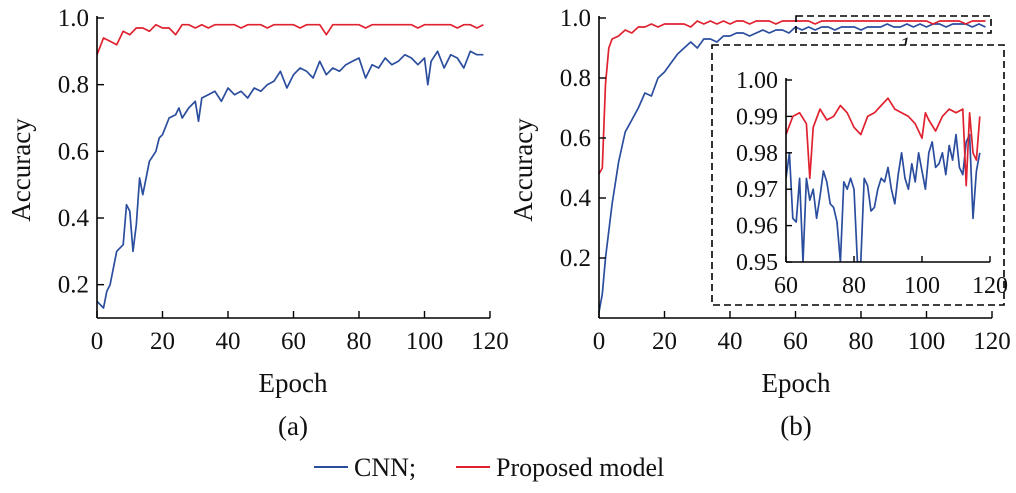 The image size is (1016, 493). Describe the element at coordinates (883, 197) in the screenshot. I see `inset-line-cnn` at that location.